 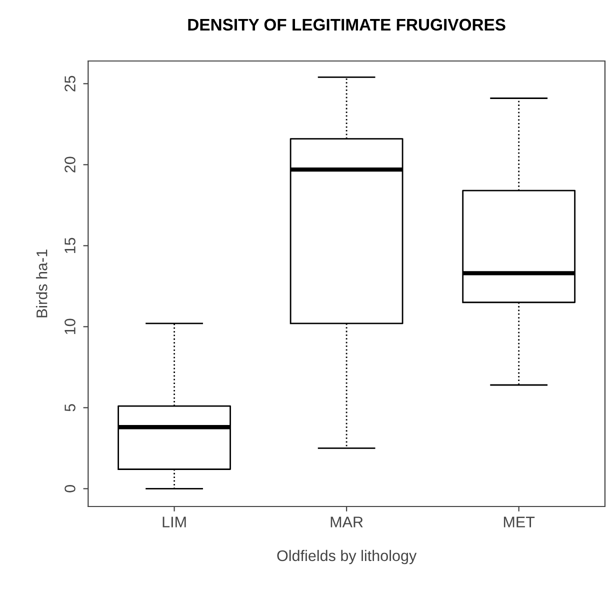 I want to click on y-tick-label: 20, so click(x=70, y=164).